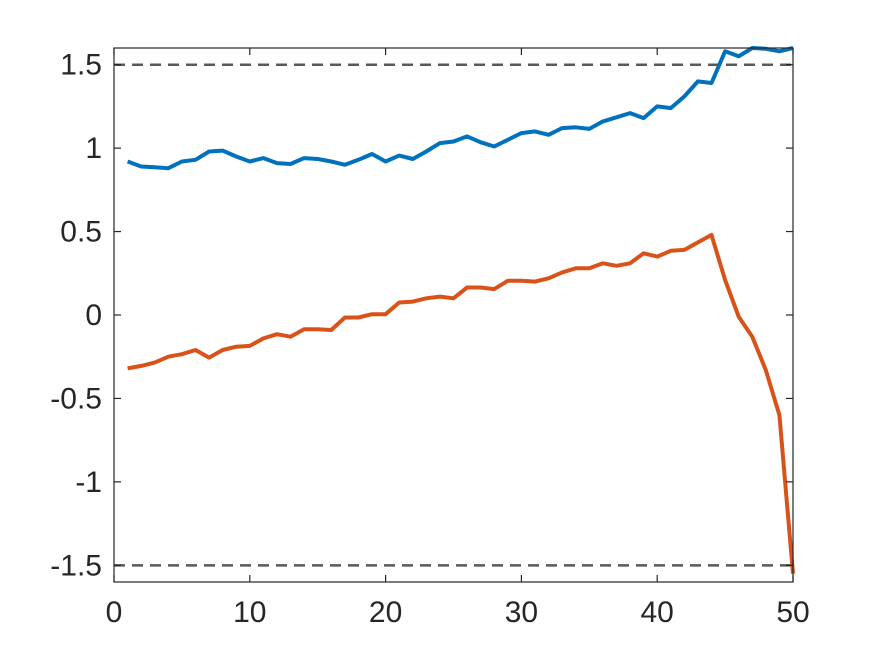  I want to click on y-tick-label: -1, so click(88, 482).